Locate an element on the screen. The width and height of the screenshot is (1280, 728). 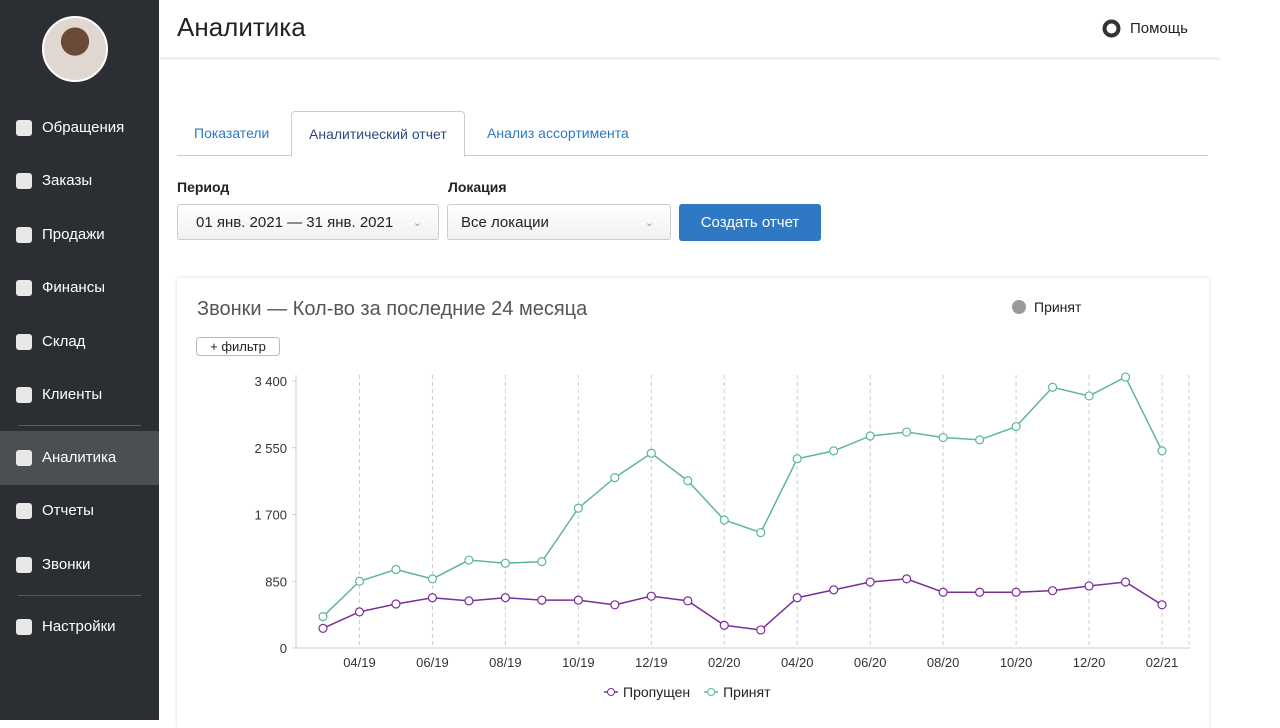
page-title: Аналитика is located at coordinates (241, 27).